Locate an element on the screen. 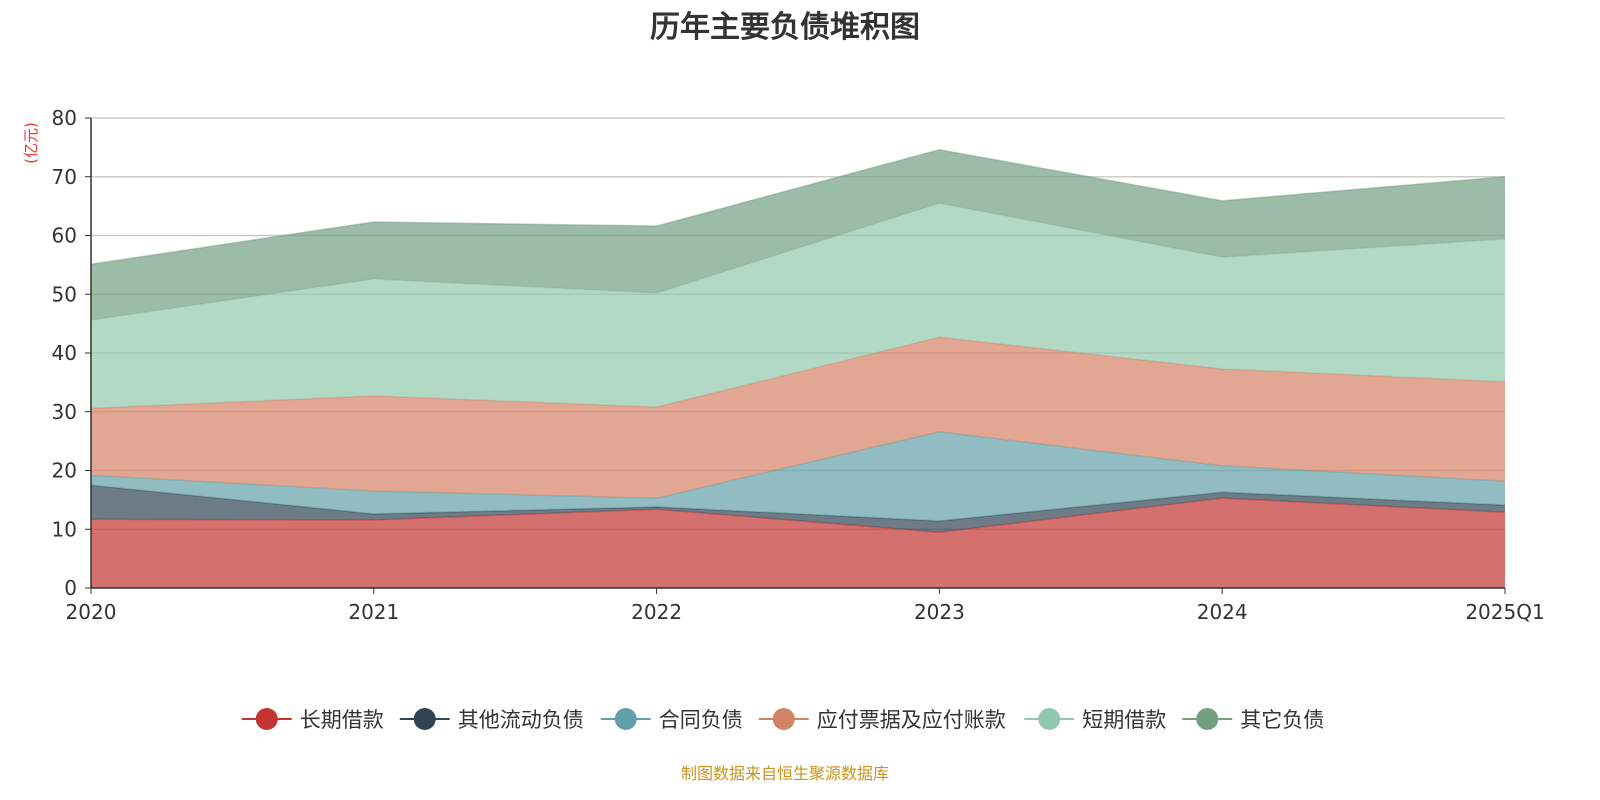  x-tick-label: 2021 is located at coordinates (373, 612).